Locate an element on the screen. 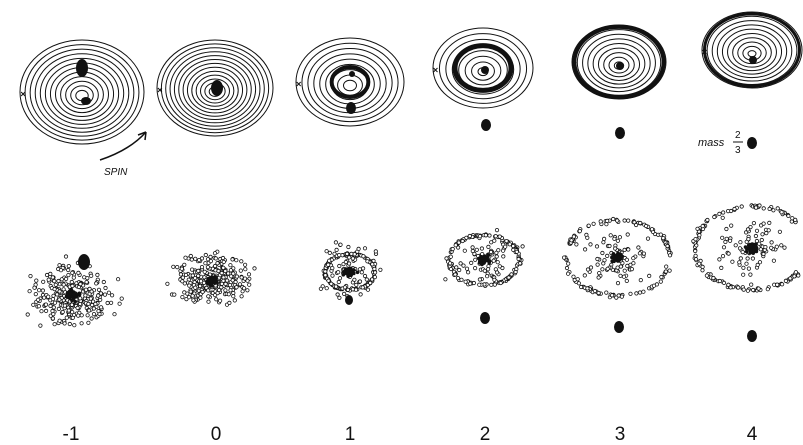  spin-arrowhead is located at coordinates (142, 136).